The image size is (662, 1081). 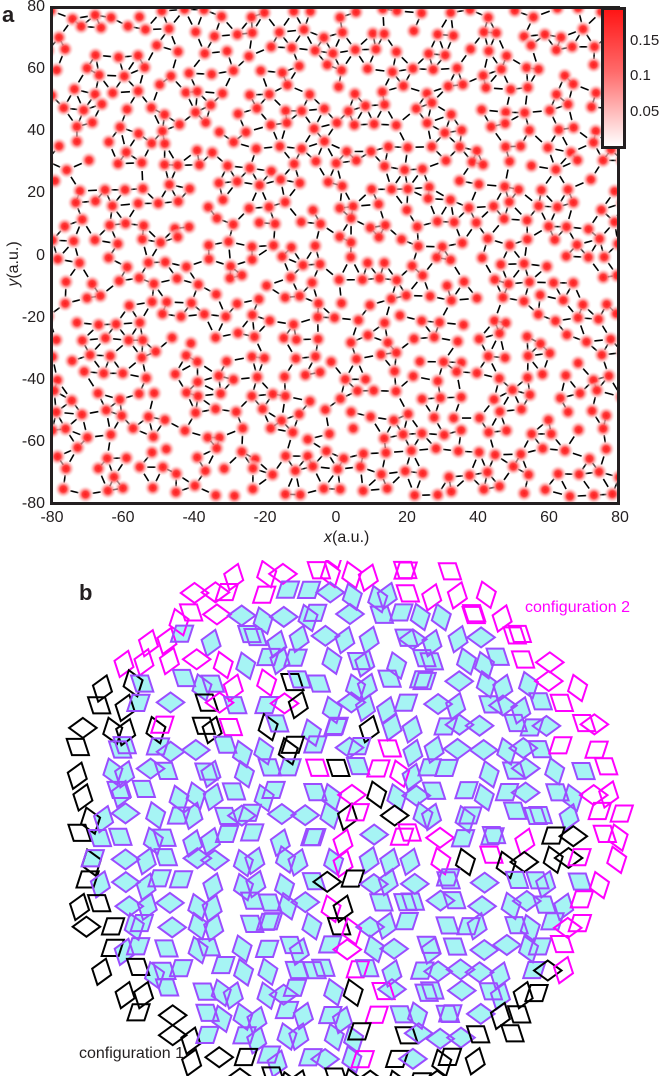 I want to click on colorbar-tick-0-15: 0.15, so click(x=644, y=40).